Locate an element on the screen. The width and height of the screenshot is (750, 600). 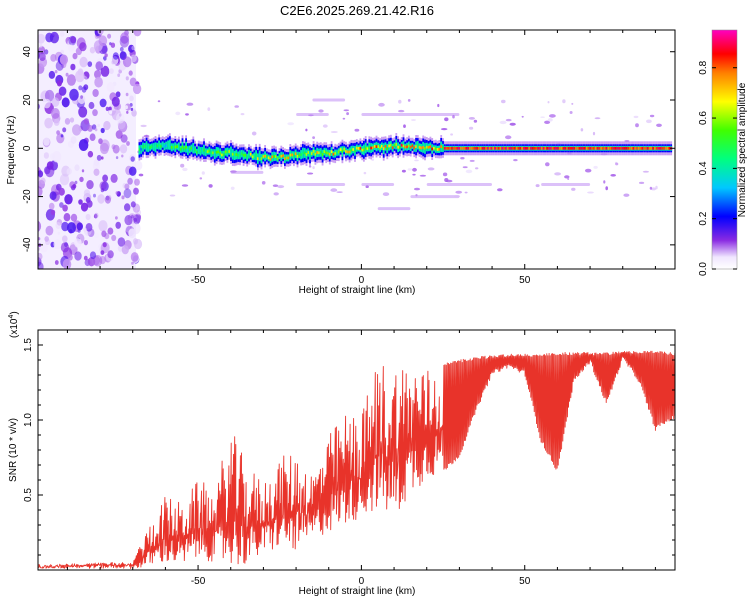
x-tick-label: -50 is located at coordinates (198, 581).